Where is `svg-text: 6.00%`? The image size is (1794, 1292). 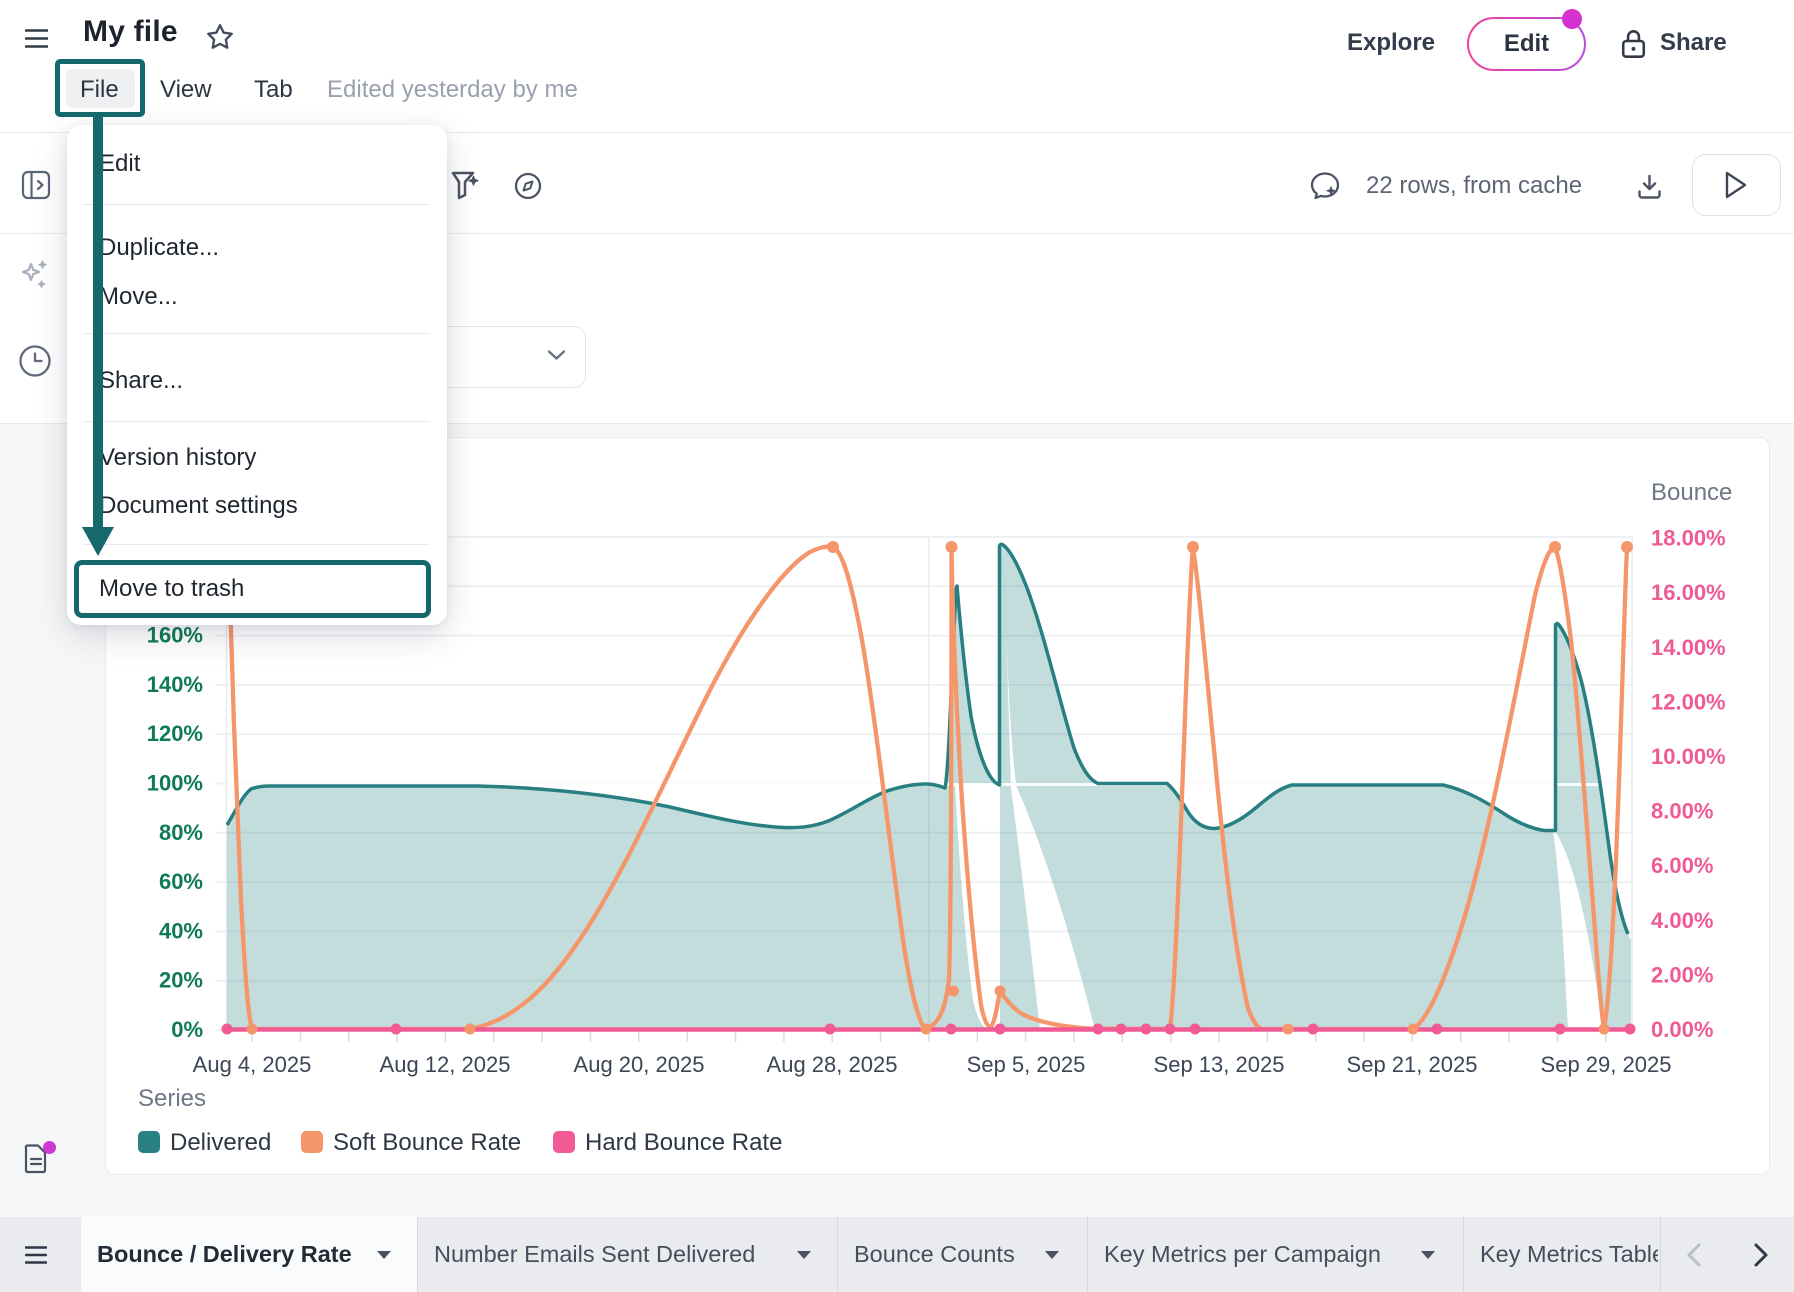 svg-text: 6.00% is located at coordinates (1682, 865).